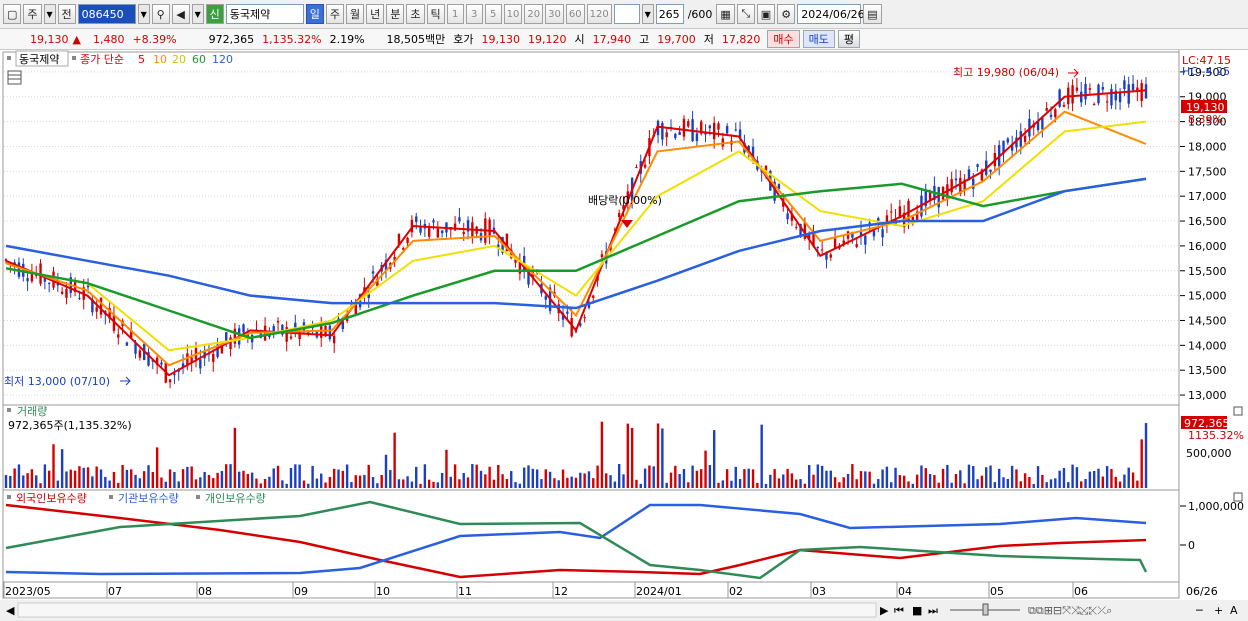  I want to click on x-tick-label: 2023/05, so click(28, 591).